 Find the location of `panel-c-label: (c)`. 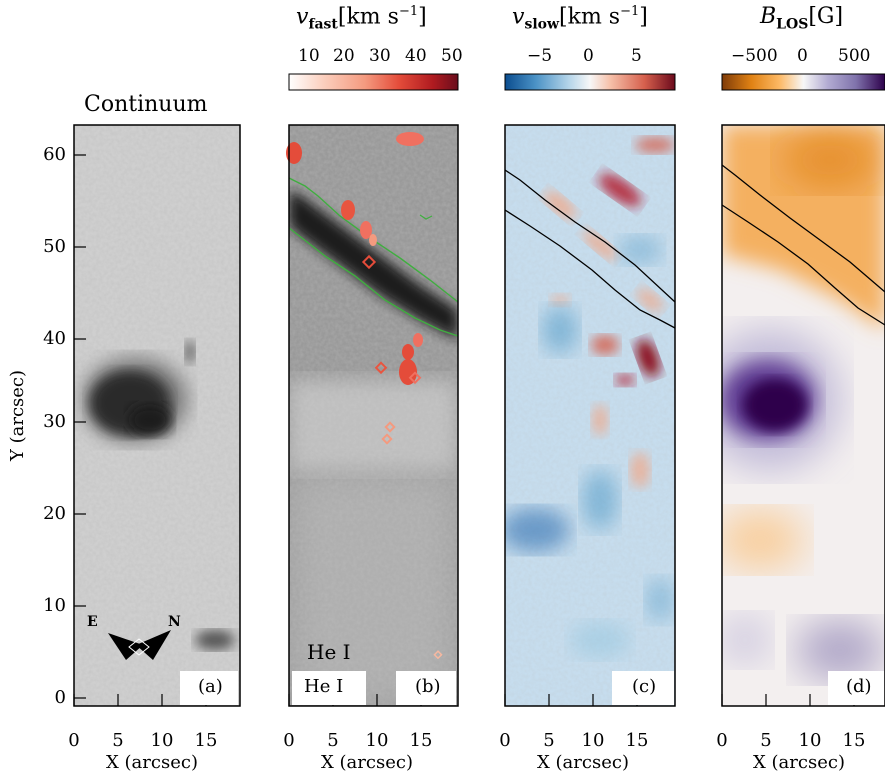

panel-c-label: (c) is located at coordinates (644, 686).